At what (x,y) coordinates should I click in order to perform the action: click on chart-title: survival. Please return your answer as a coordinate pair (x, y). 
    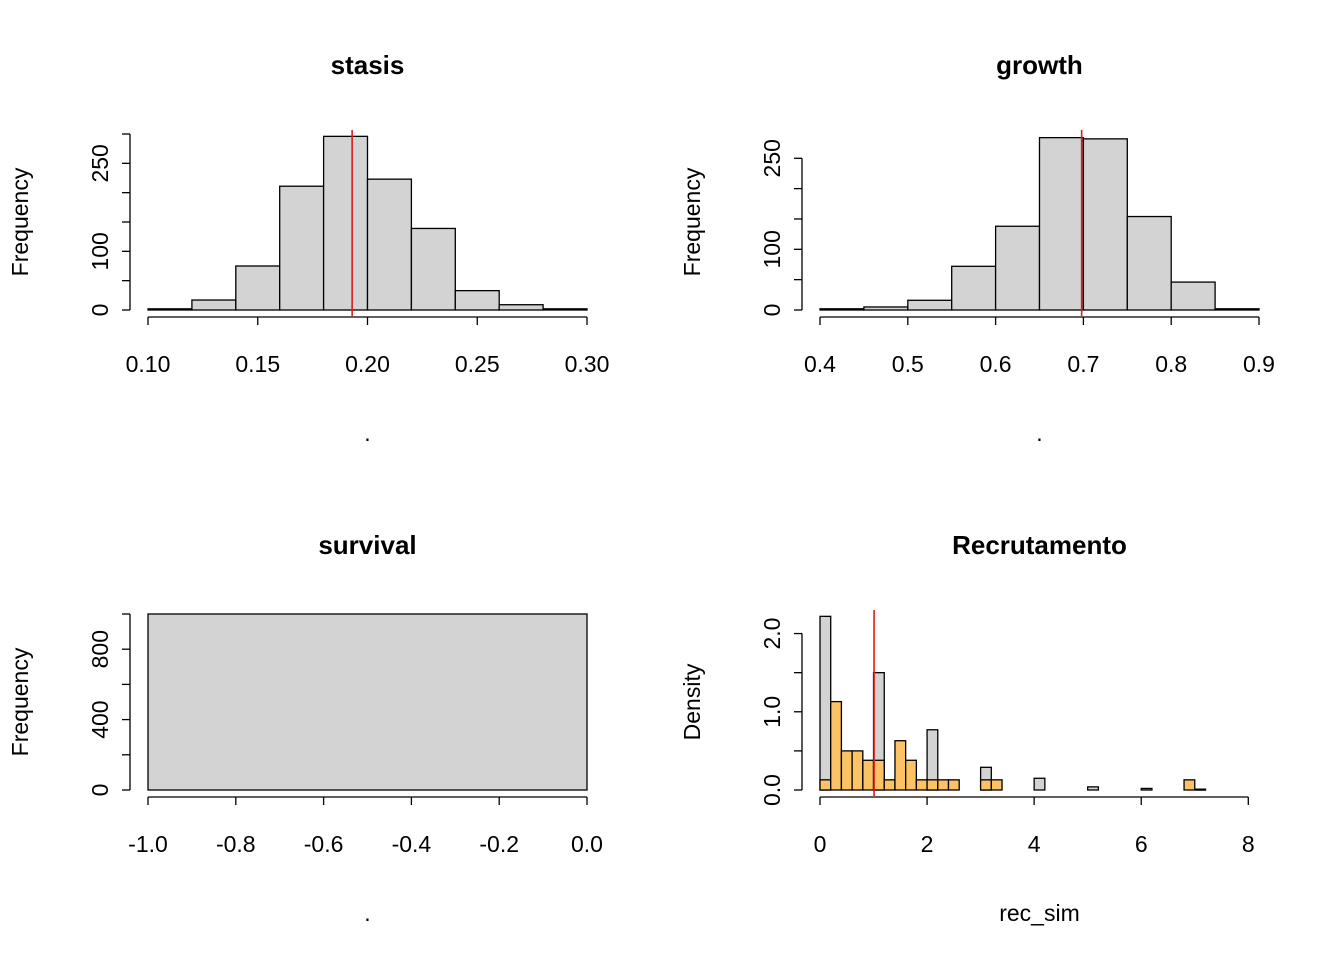
    Looking at the image, I should click on (367, 545).